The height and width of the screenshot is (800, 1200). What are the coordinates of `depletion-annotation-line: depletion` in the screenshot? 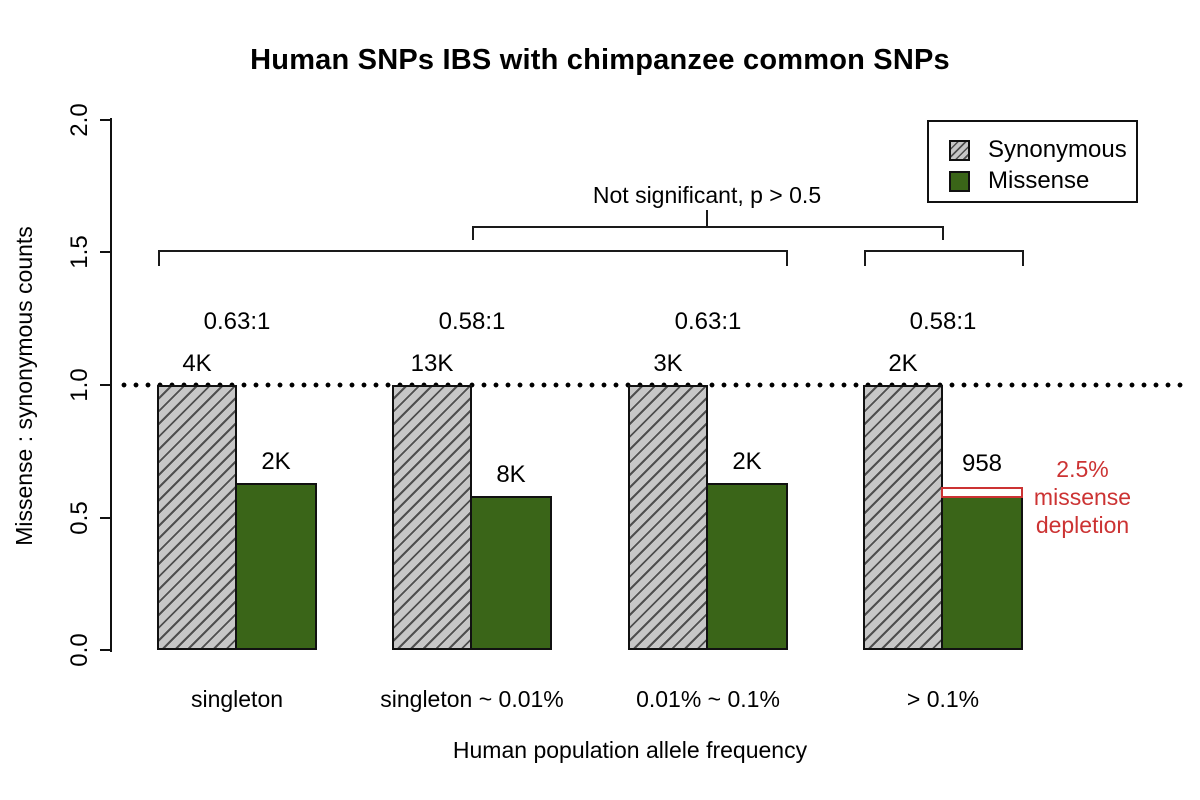 It's located at (1082, 525).